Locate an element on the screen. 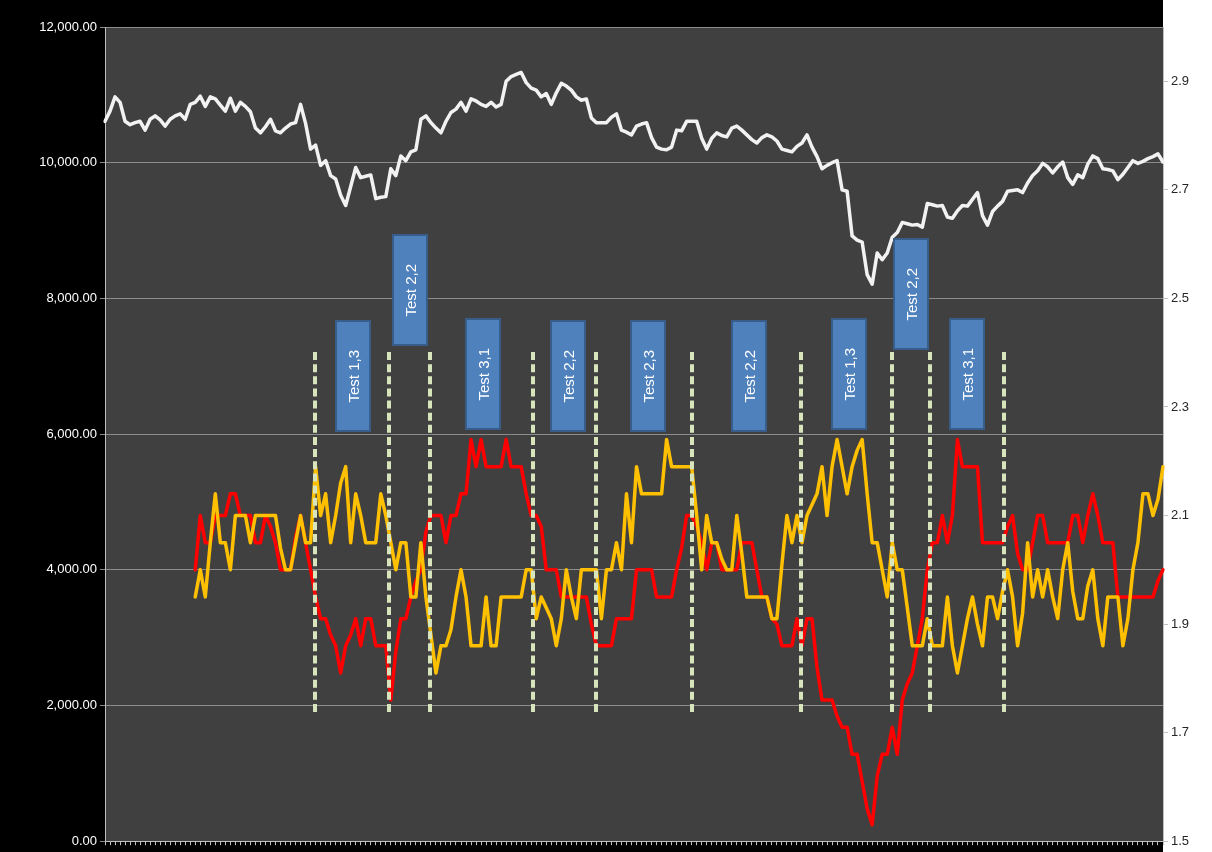 The height and width of the screenshot is (852, 1212). y2-tick-label: 2.1 is located at coordinates (1180, 515).